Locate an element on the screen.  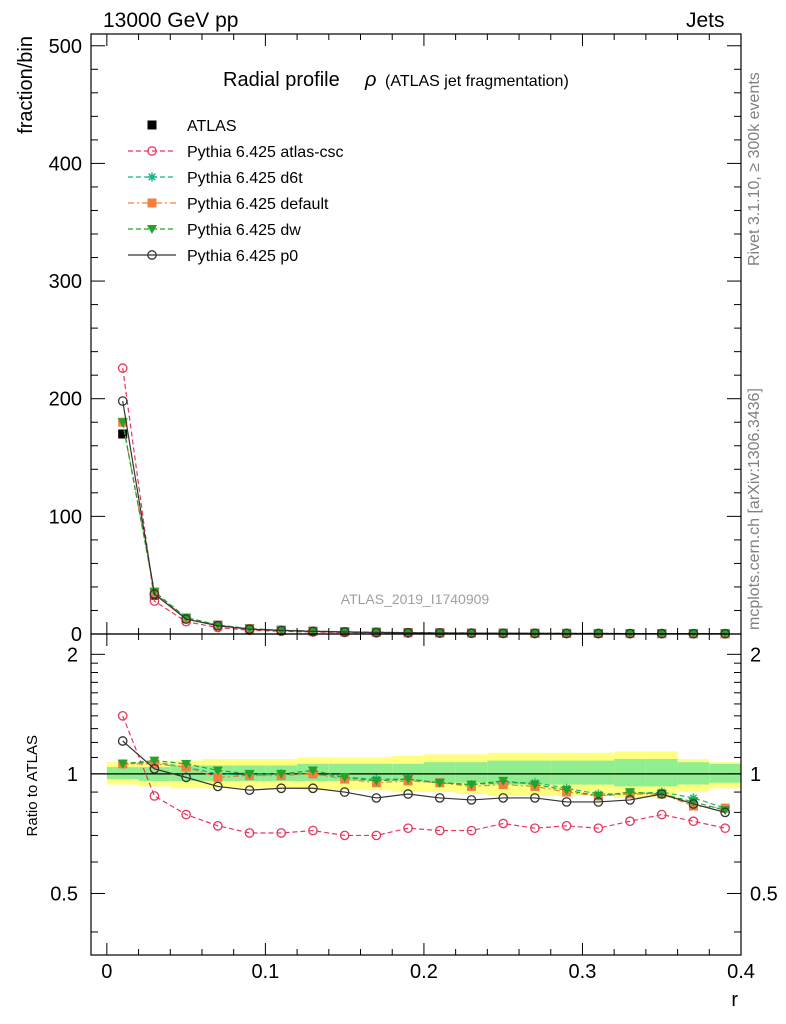
ratio-y-tick-label: 0.5 is located at coordinates (64, 894).